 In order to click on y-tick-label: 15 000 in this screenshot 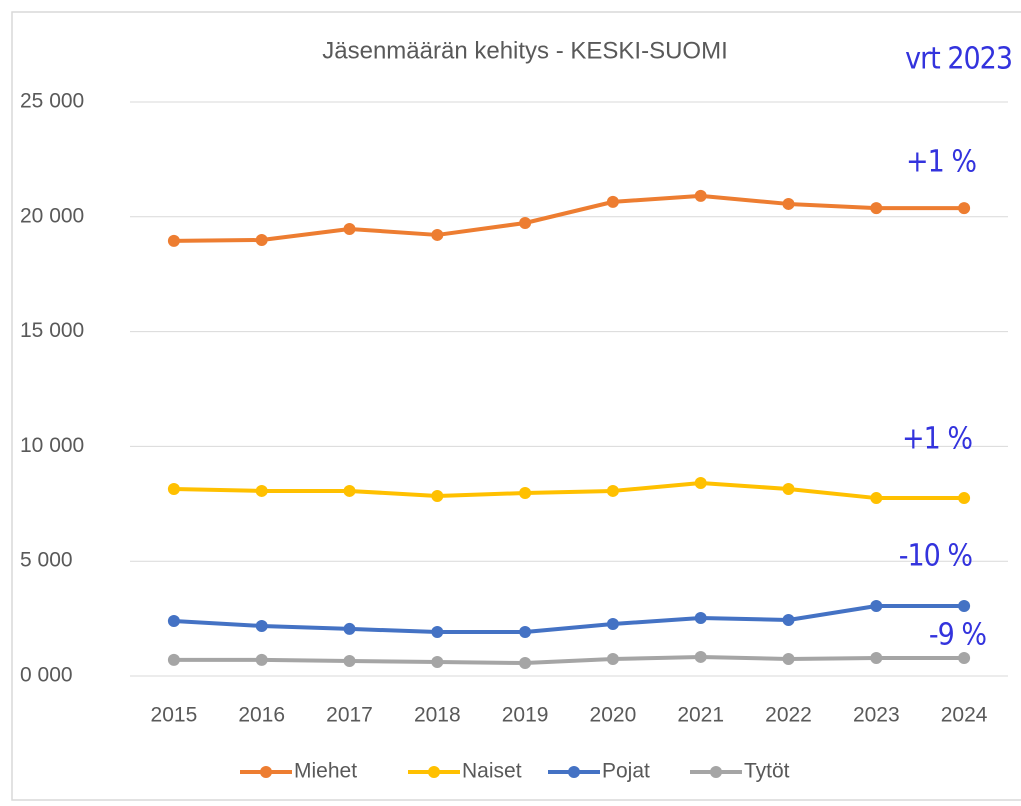, I will do `click(52, 330)`.